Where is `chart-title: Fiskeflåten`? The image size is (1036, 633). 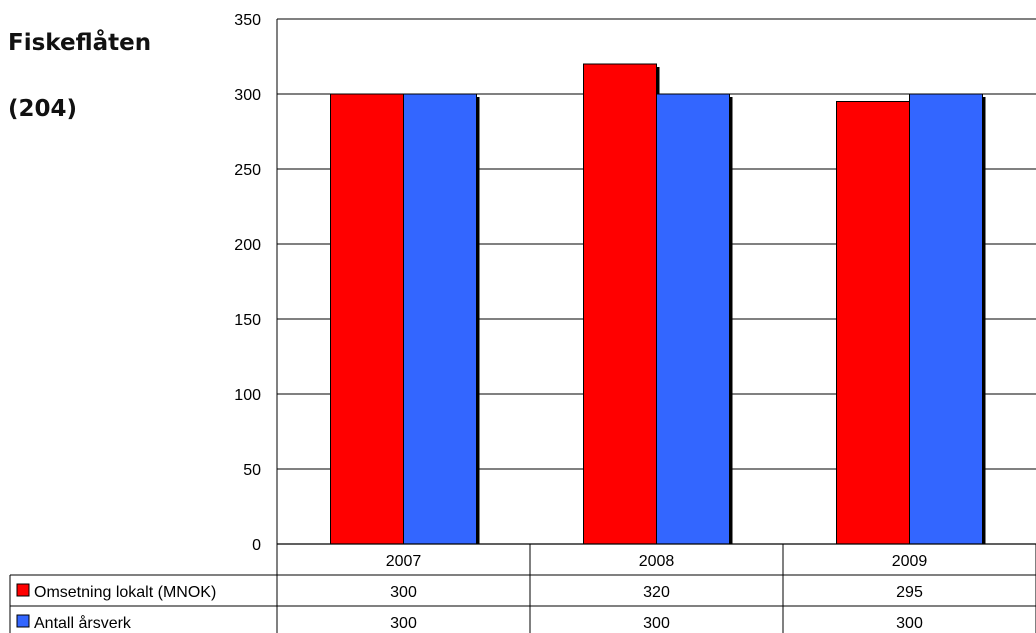 chart-title: Fiskeflåten is located at coordinates (80, 43).